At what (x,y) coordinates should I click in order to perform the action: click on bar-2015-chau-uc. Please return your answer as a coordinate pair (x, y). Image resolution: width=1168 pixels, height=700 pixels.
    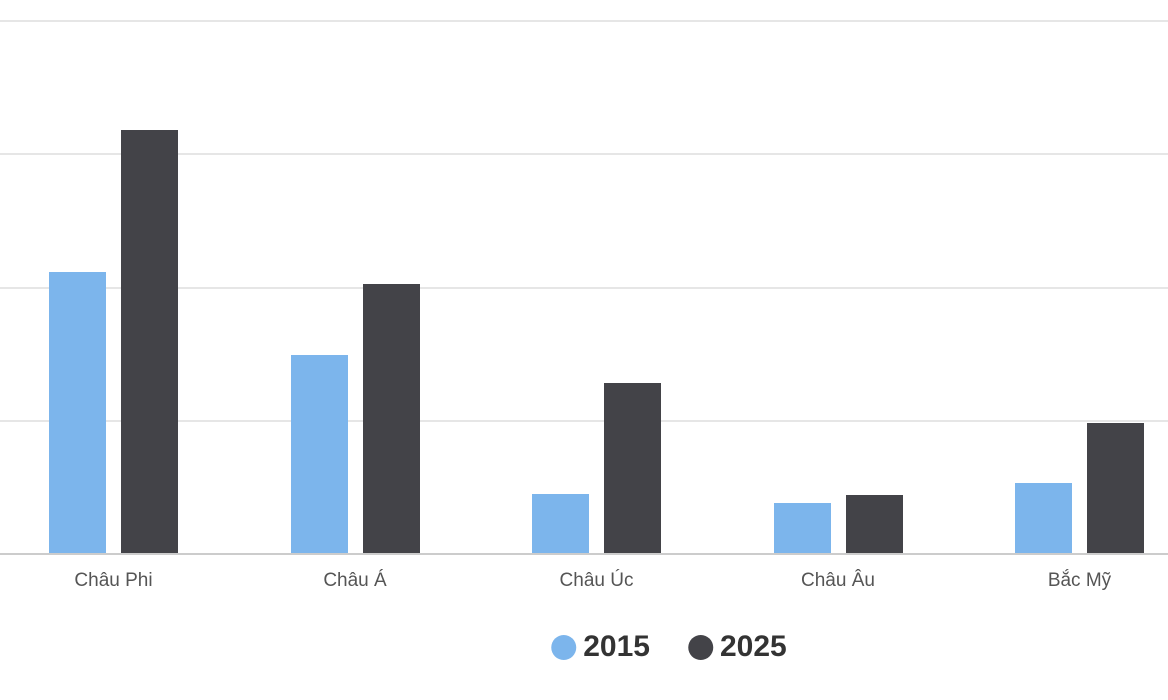
    Looking at the image, I should click on (560, 524).